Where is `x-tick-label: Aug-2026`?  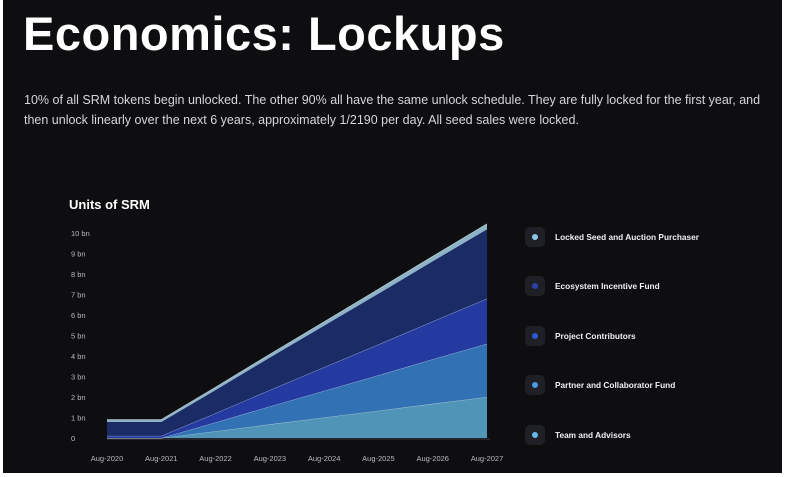 x-tick-label: Aug-2026 is located at coordinates (432, 458).